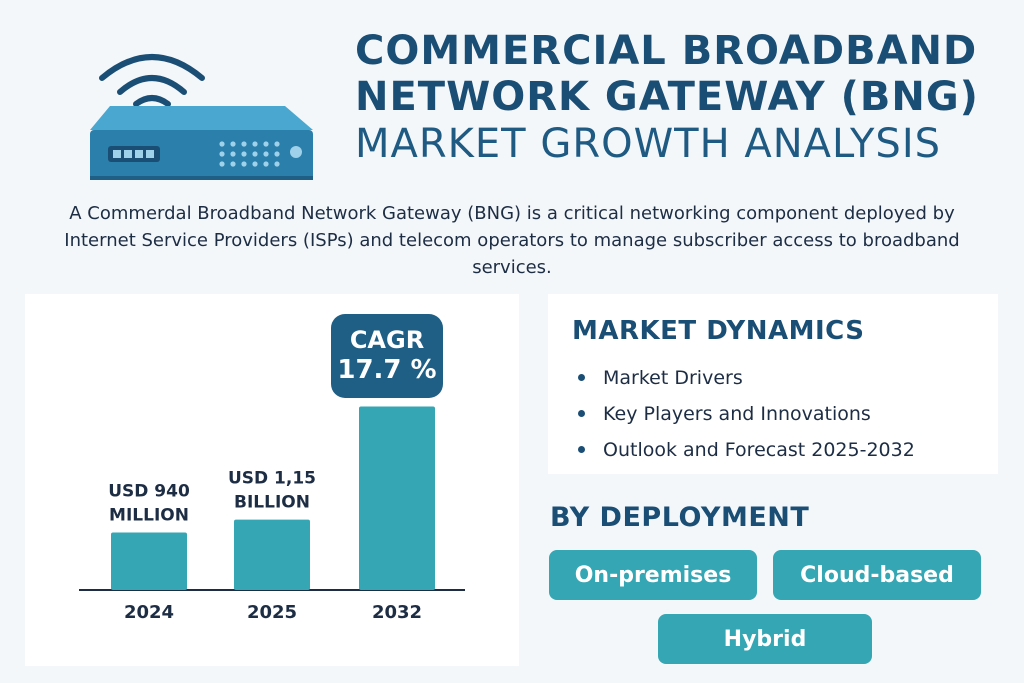 This screenshot has height=683, width=1024. What do you see at coordinates (272, 554) in the screenshot?
I see `bar-2025` at bounding box center [272, 554].